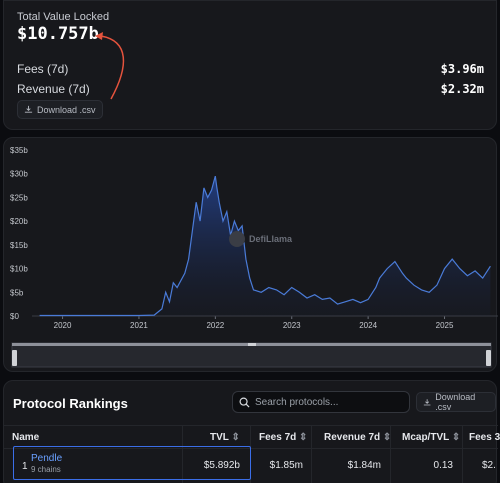 The height and width of the screenshot is (483, 500). I want to click on download-csv-label: Download .csv, so click(66, 109).